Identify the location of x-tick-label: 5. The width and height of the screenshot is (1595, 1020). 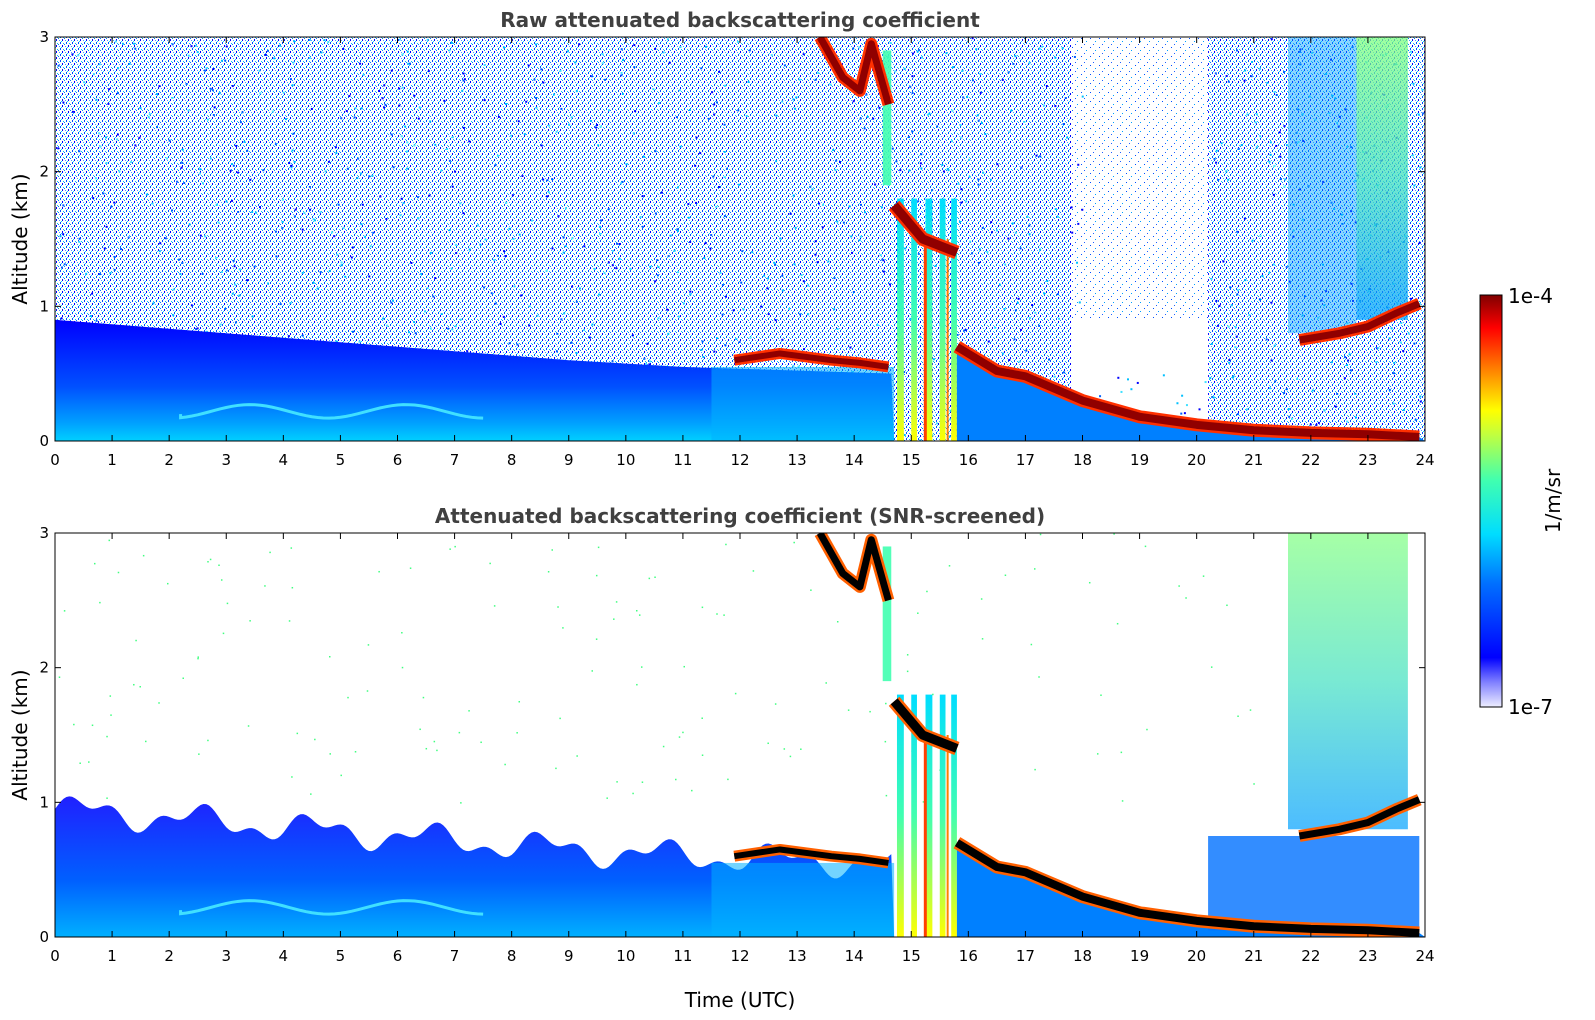
(341, 460).